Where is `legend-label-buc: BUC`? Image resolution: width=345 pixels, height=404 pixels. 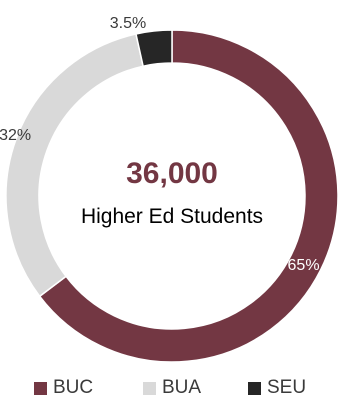
legend-label-buc: BUC is located at coordinates (73, 387).